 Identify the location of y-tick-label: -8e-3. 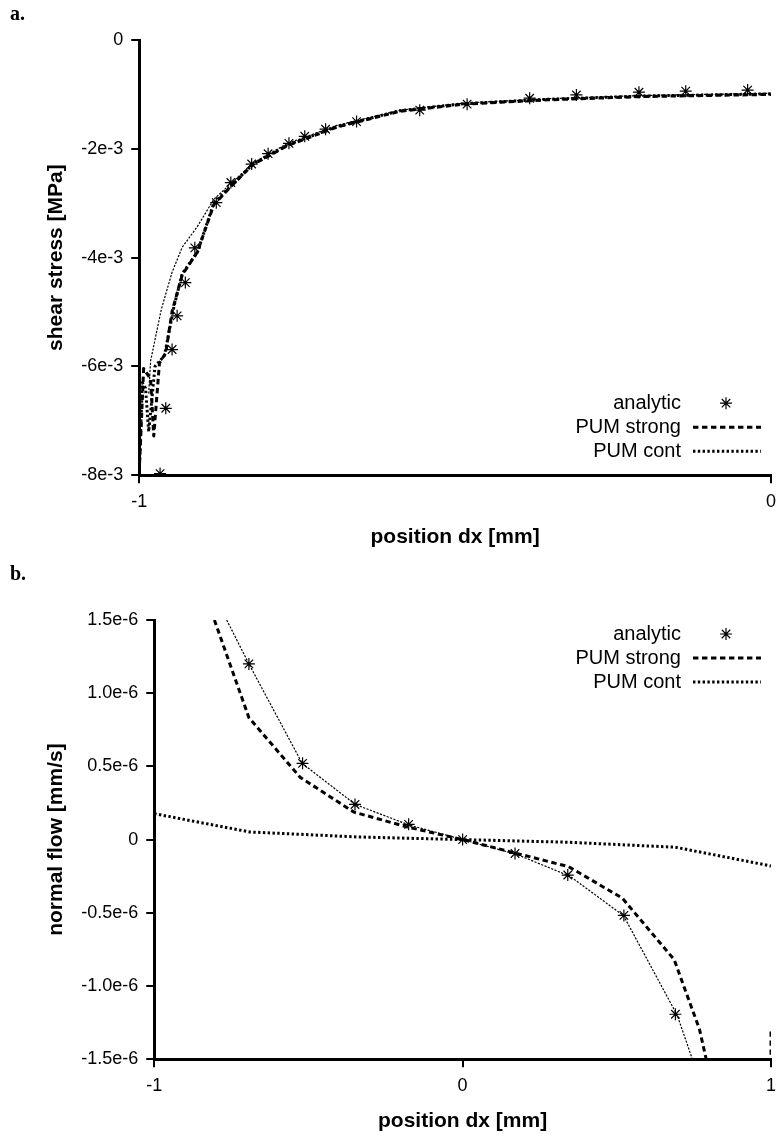
(102, 474).